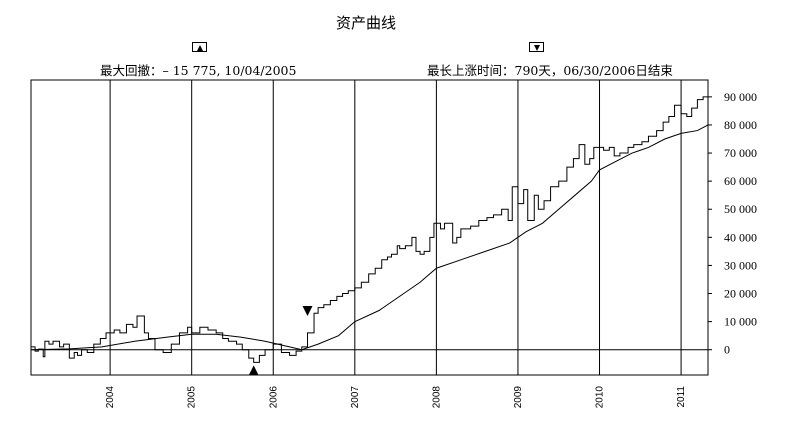  What do you see at coordinates (740, 181) in the screenshot?
I see `y-tick-label: 60 000` at bounding box center [740, 181].